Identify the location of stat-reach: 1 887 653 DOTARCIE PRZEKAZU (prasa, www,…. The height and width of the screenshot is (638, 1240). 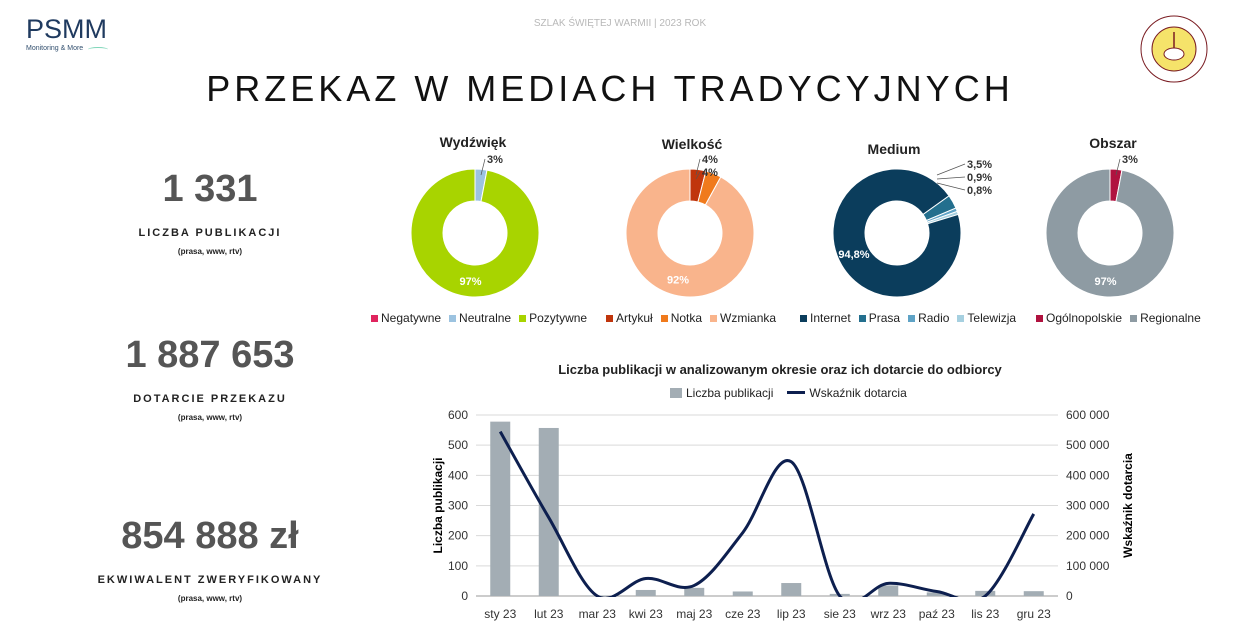
(210, 378).